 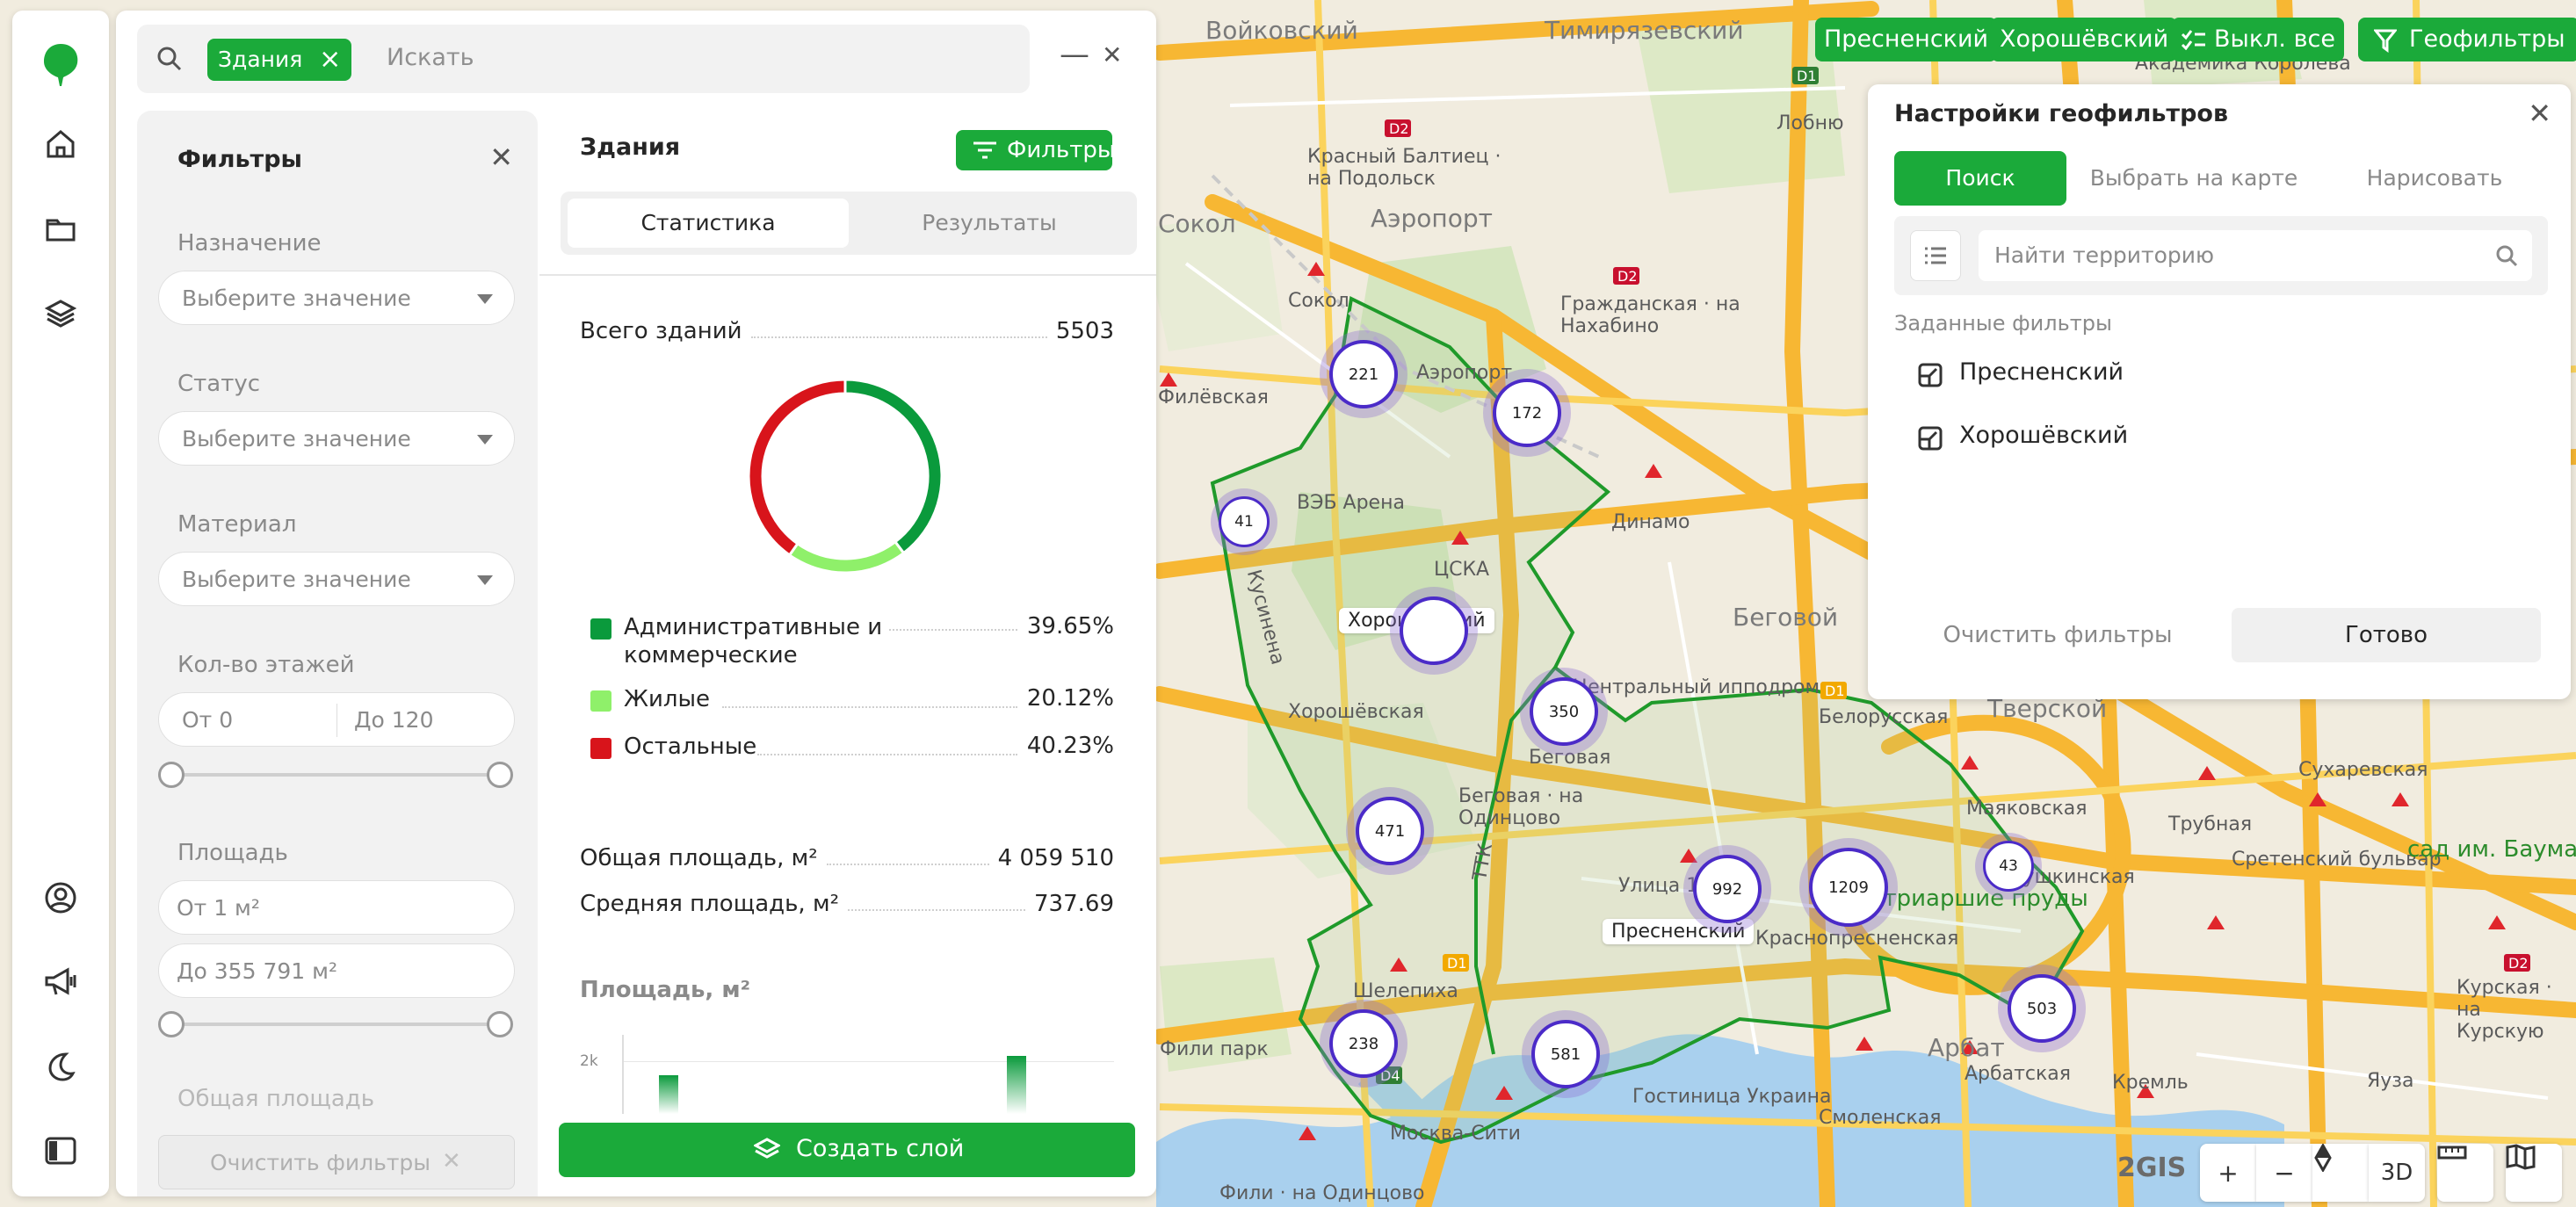 What do you see at coordinates (2539, 113) in the screenshot?
I see `close-geofilter-icon: ✕` at bounding box center [2539, 113].